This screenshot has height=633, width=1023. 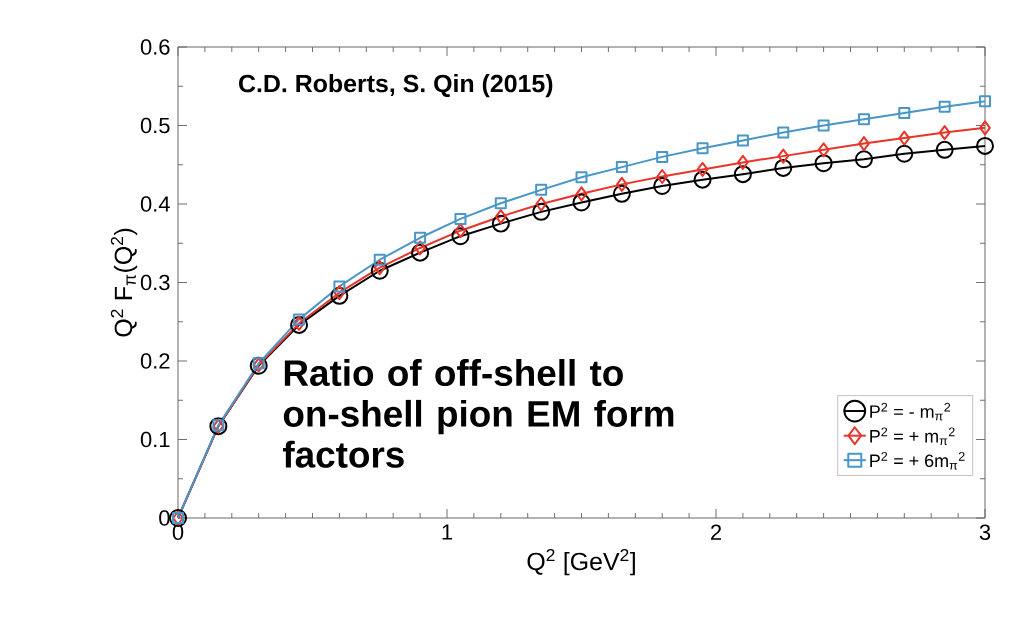 I want to click on x-tick-label: 1, so click(x=447, y=532).